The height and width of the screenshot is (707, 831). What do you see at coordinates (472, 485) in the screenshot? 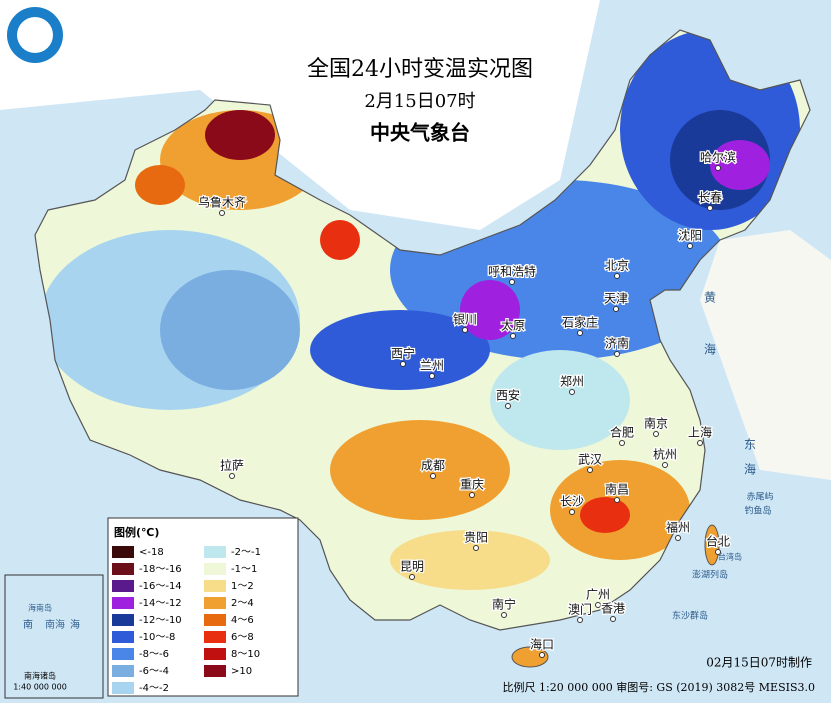
I see `city-label: 重庆` at bounding box center [472, 485].